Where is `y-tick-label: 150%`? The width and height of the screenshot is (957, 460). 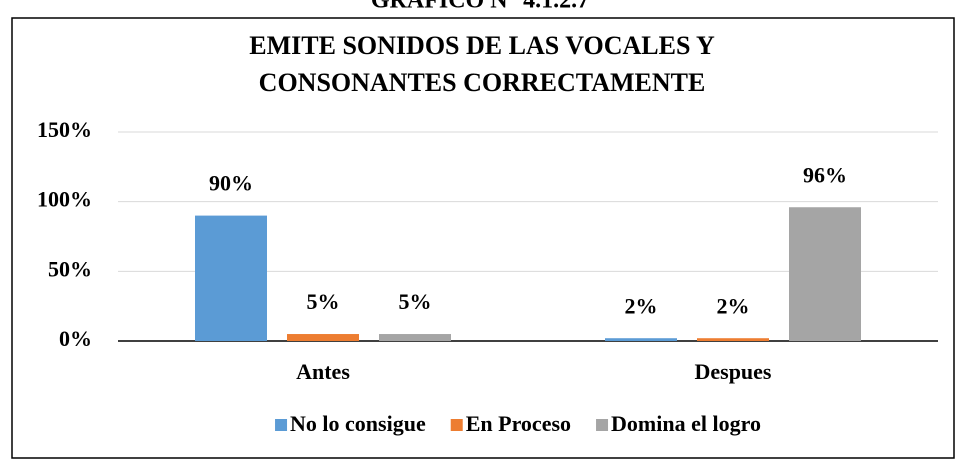
y-tick-label: 150% is located at coordinates (64, 129).